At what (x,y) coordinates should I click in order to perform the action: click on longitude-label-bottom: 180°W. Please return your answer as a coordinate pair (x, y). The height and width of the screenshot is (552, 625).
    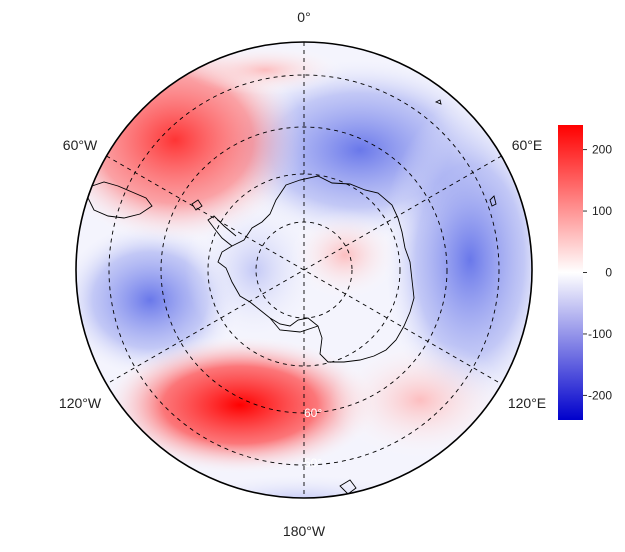
    Looking at the image, I should click on (304, 531).